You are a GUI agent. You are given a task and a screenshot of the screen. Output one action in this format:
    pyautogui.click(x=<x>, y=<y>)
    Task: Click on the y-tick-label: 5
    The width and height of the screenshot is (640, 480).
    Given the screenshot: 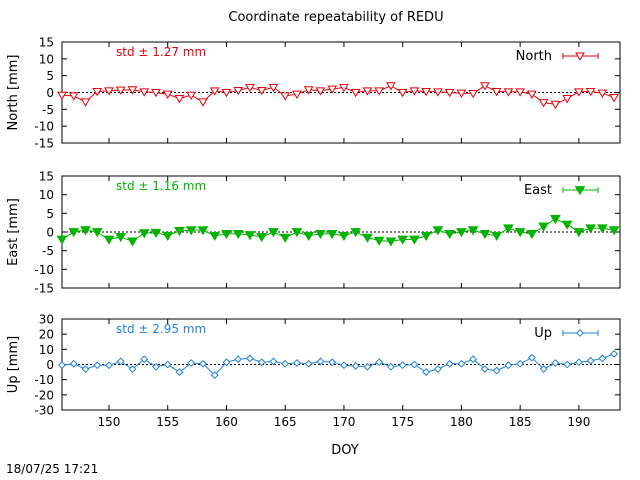 What is the action you would take?
    pyautogui.click(x=50, y=76)
    